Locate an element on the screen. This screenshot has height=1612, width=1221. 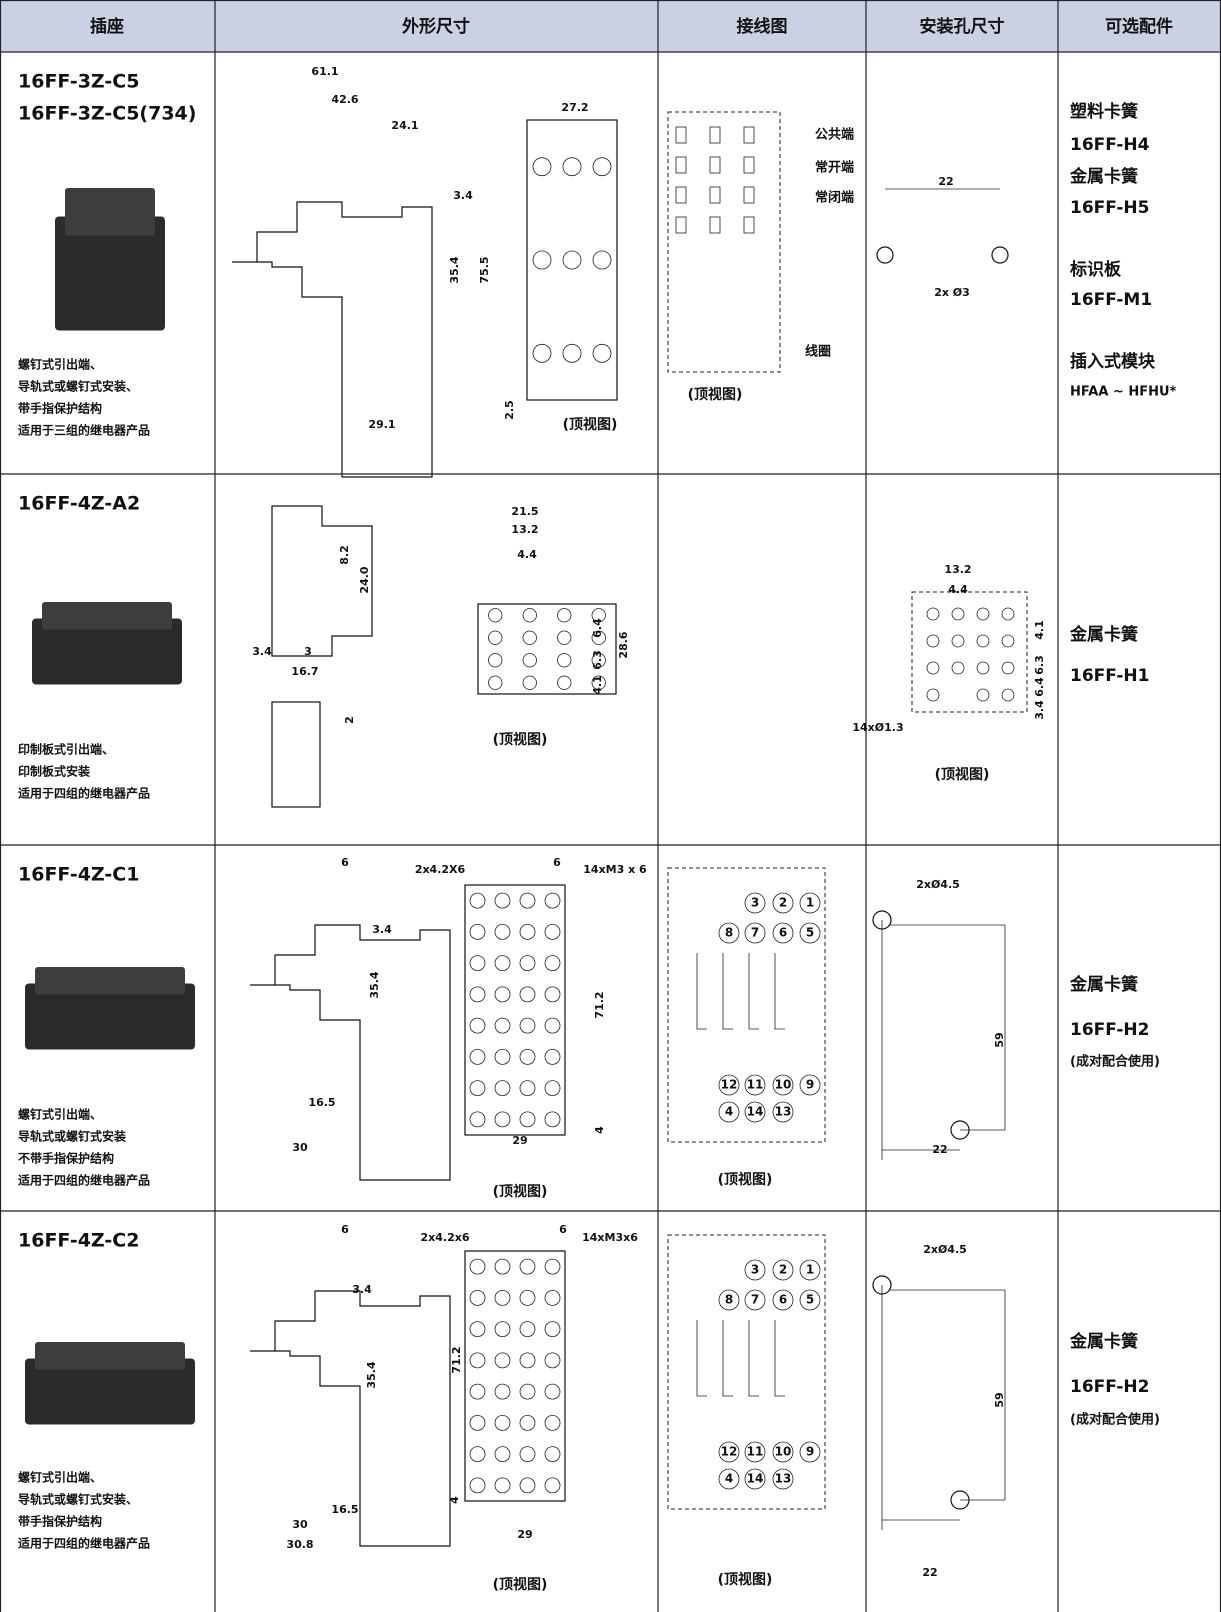
dimension: 35.4 is located at coordinates (371, 1374).